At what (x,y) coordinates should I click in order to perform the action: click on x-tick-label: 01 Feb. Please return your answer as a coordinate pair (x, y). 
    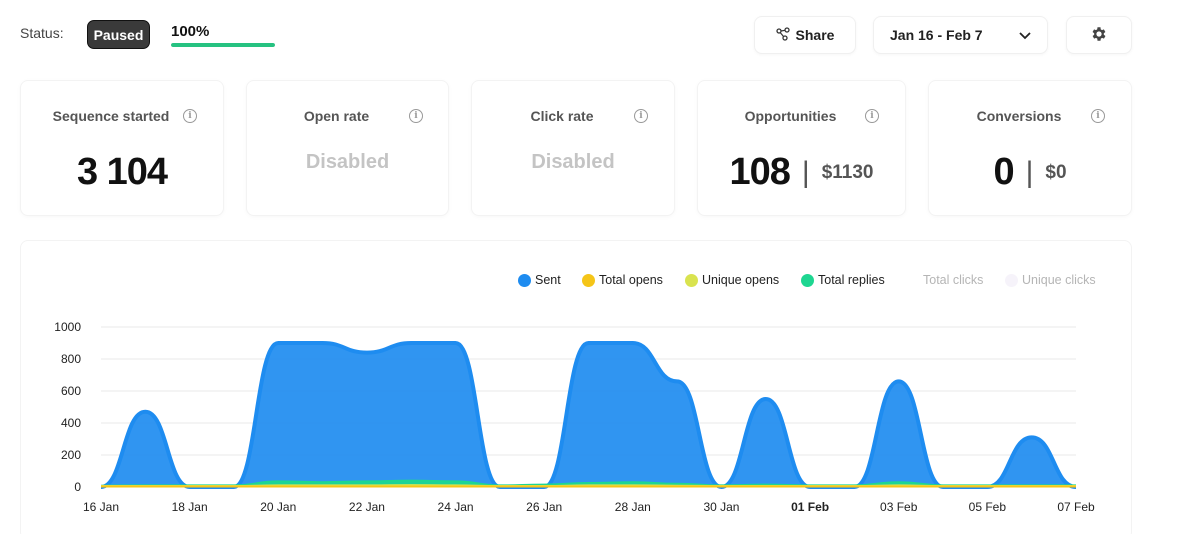
    Looking at the image, I should click on (810, 507).